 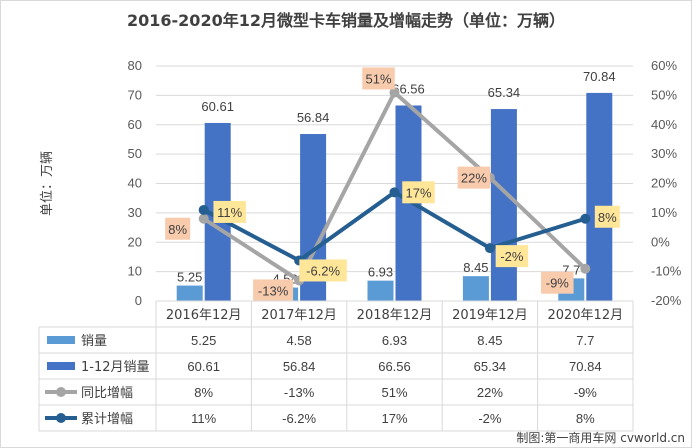 I want to click on category-label: 2017年12月, so click(x=299, y=315).